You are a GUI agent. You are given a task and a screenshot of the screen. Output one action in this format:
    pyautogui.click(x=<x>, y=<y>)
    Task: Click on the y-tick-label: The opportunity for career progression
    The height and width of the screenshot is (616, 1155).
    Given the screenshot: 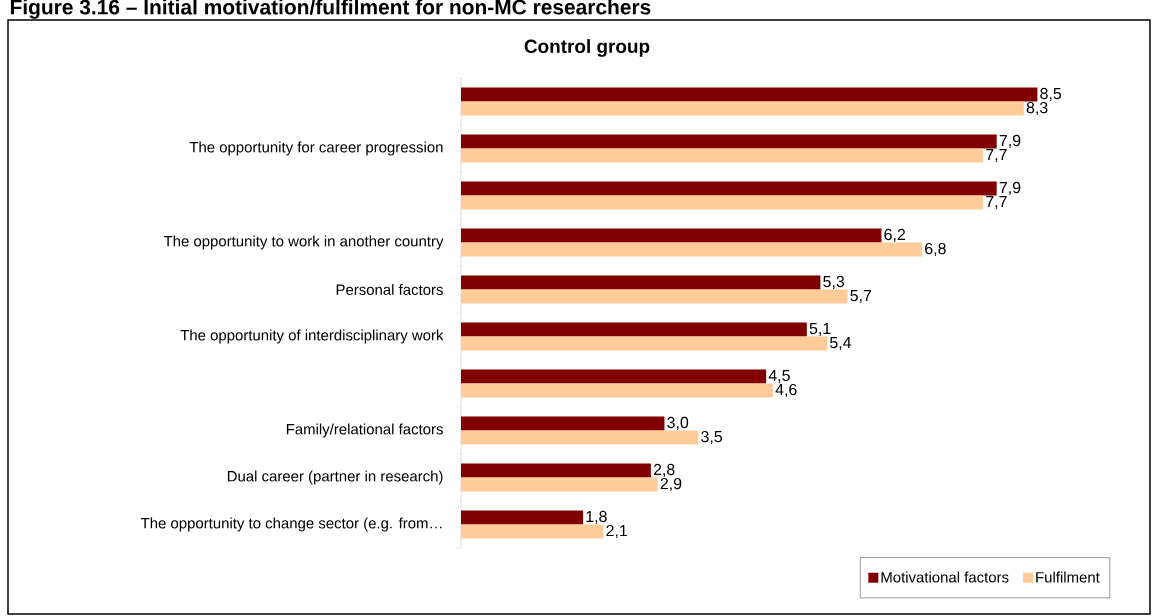 What is the action you would take?
    pyautogui.click(x=316, y=148)
    